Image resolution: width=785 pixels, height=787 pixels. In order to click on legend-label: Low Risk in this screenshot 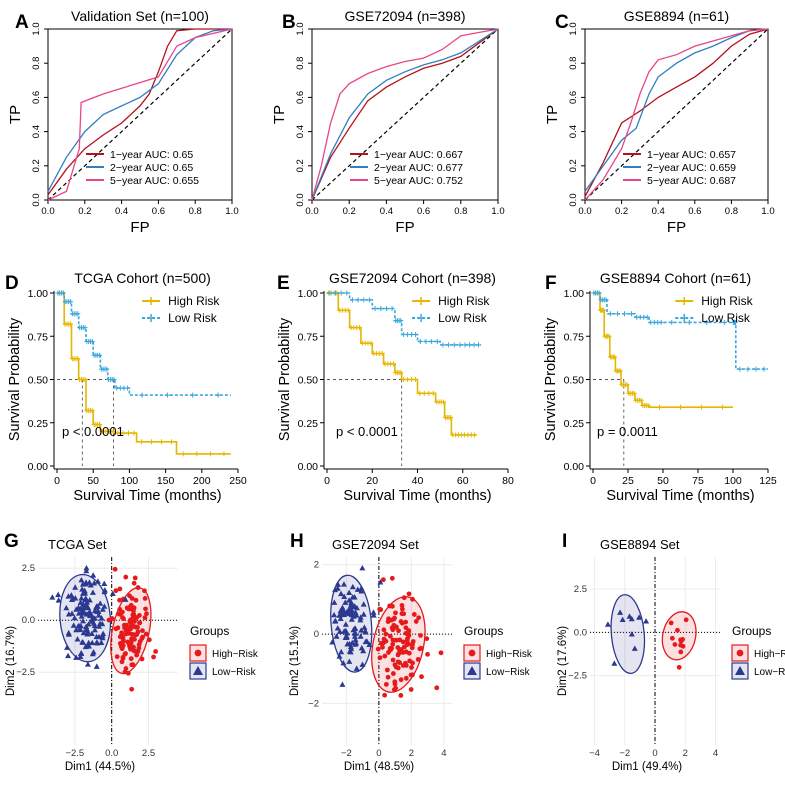, I will do `click(193, 318)`.